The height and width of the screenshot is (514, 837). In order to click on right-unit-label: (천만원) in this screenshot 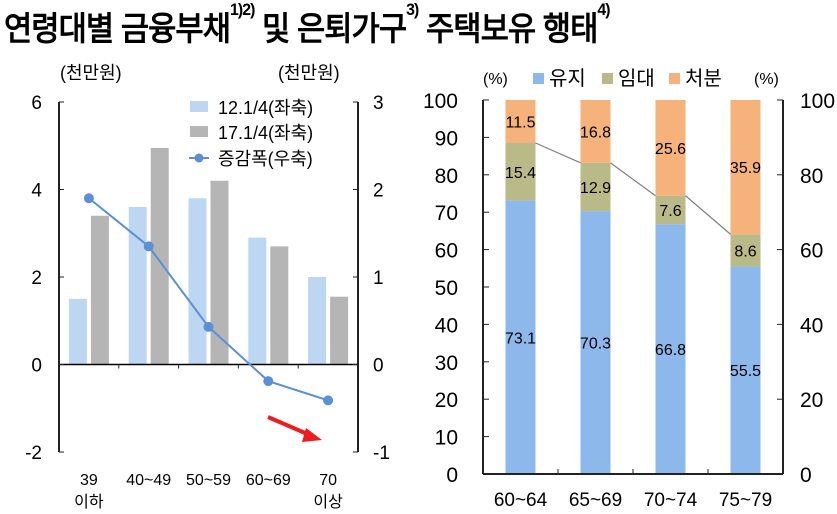, I will do `click(309, 73)`.